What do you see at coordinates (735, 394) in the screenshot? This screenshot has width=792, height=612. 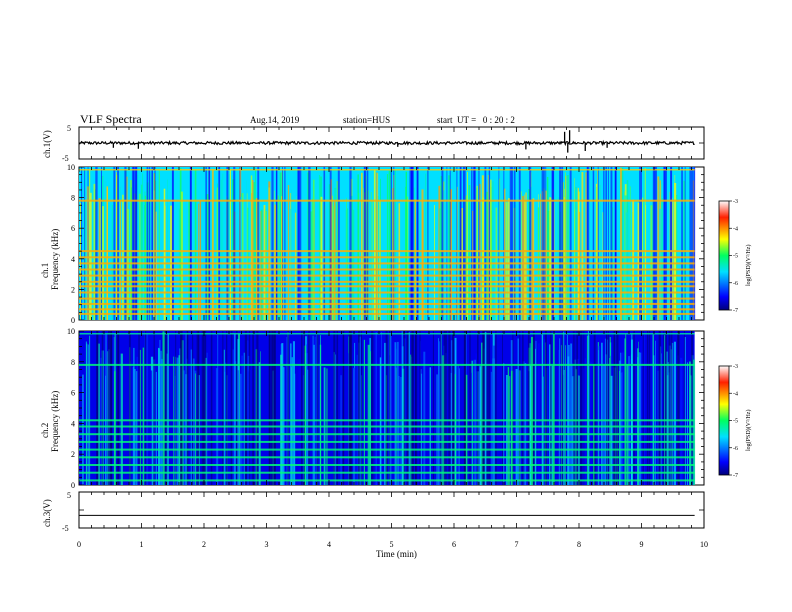 I see `colorbar-tick-label: -4` at bounding box center [735, 394].